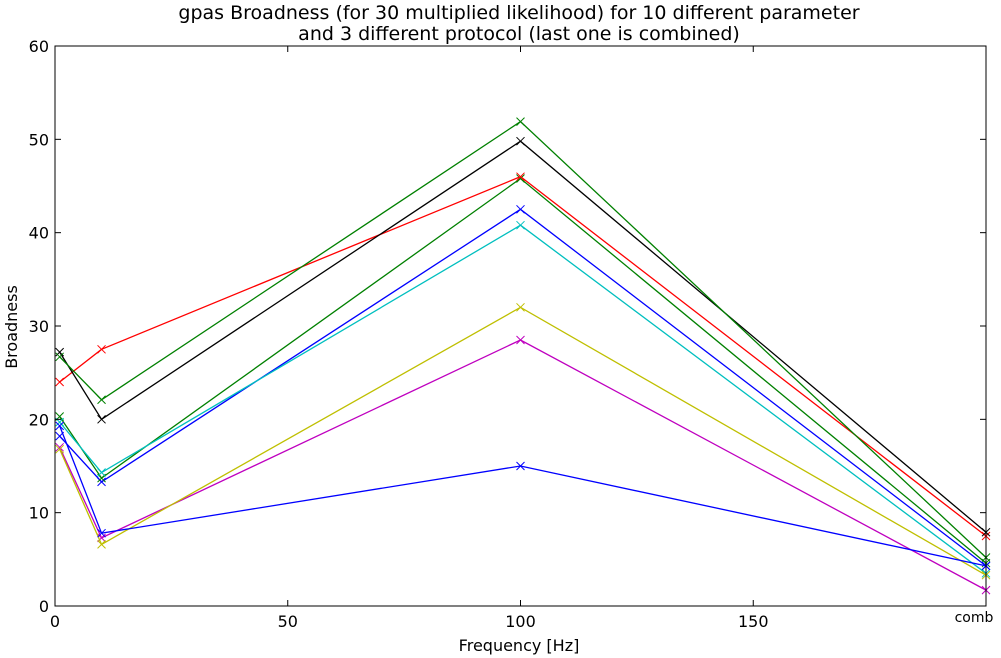  Describe the element at coordinates (39, 419) in the screenshot. I see `y-tick-label: 20` at that location.